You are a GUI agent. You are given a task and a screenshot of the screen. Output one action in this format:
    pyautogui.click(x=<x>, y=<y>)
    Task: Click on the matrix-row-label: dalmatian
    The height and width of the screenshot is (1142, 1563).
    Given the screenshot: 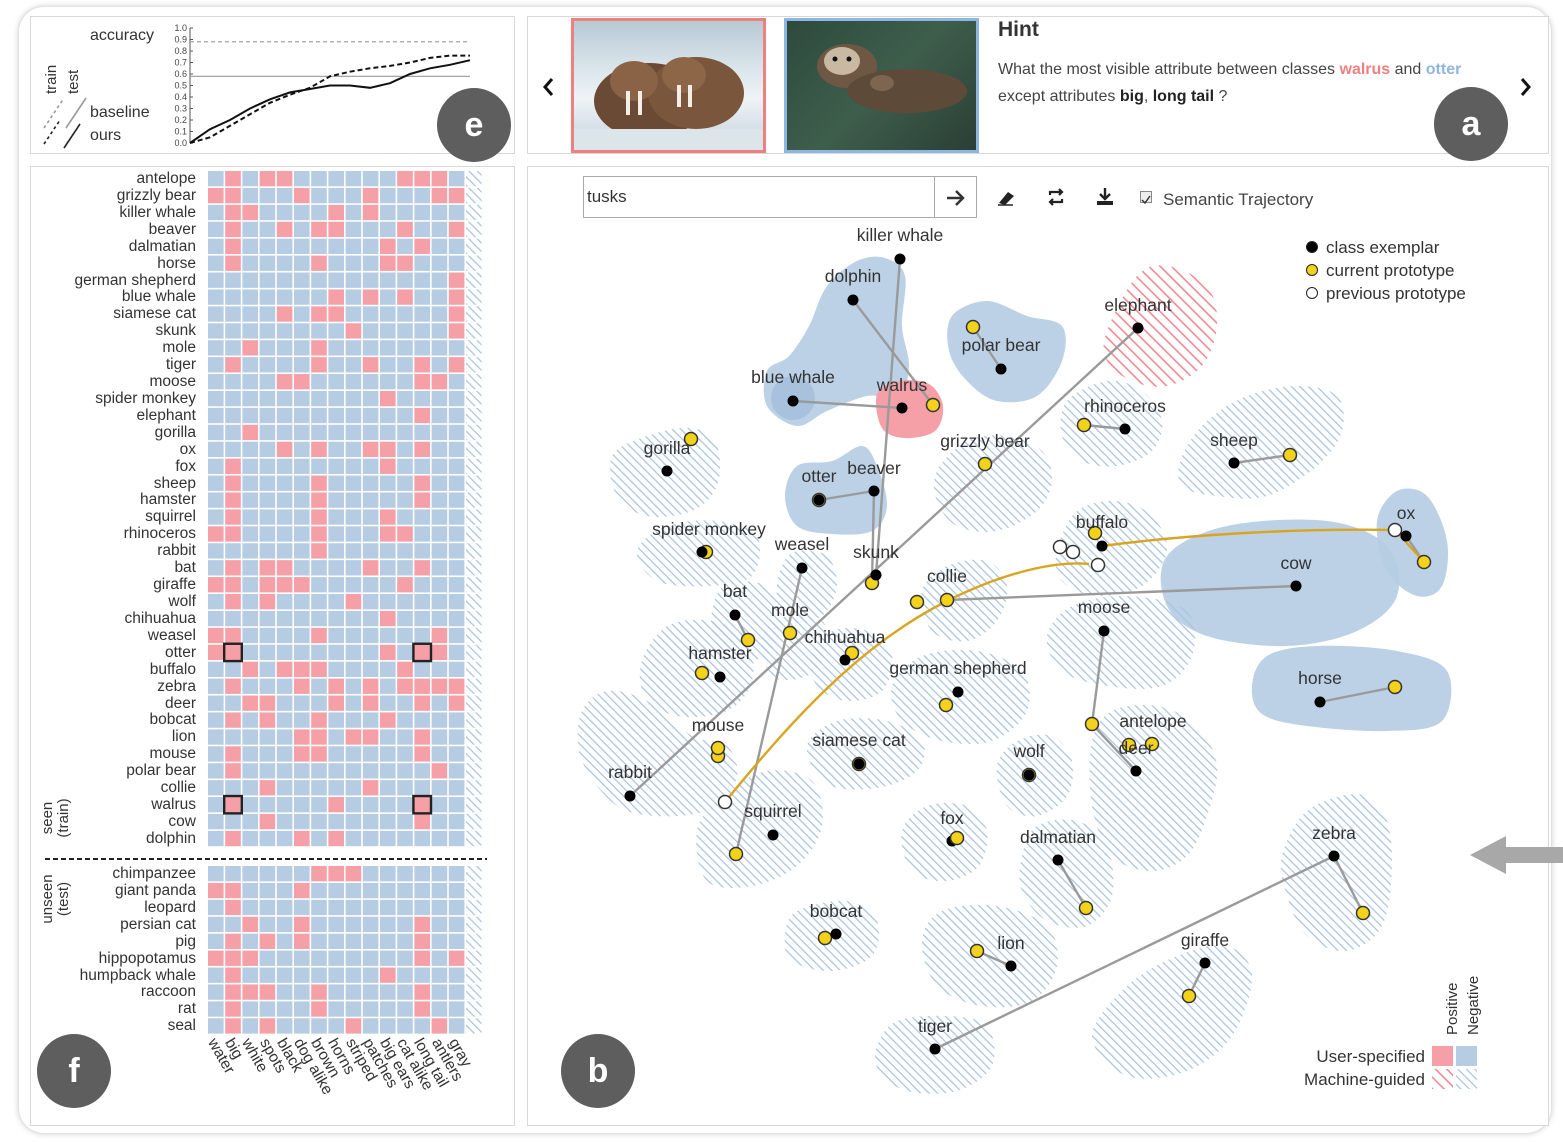 What is the action you would take?
    pyautogui.click(x=162, y=246)
    